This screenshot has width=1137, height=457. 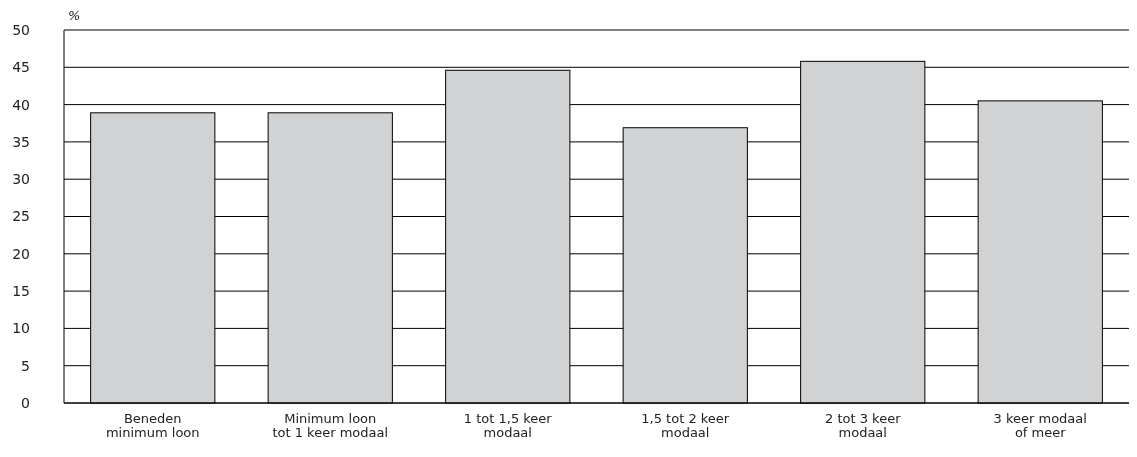 What do you see at coordinates (21, 141) in the screenshot?
I see `y-tick-label: 35` at bounding box center [21, 141].